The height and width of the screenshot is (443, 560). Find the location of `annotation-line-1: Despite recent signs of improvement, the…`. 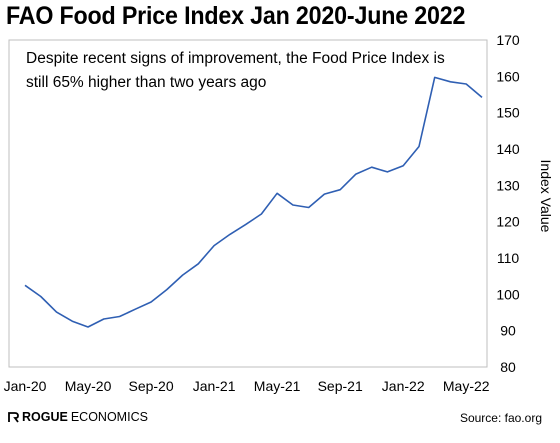

annotation-line-1: Despite recent signs of improvement, the… is located at coordinates (235, 58).